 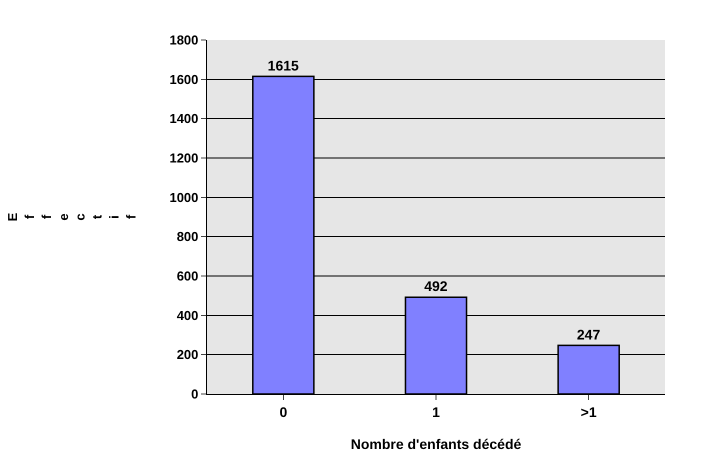 I want to click on y-tick-label: 0, so click(x=194, y=394).